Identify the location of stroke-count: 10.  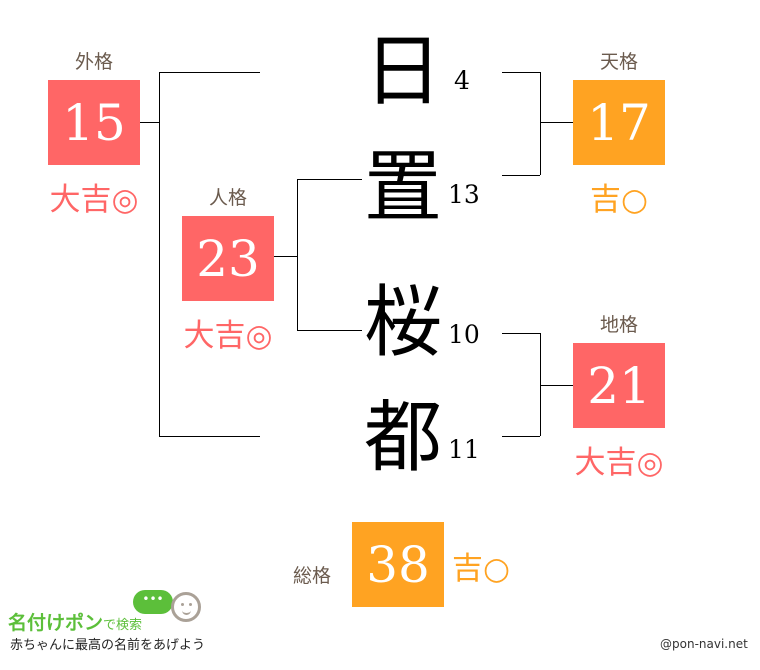
(464, 334).